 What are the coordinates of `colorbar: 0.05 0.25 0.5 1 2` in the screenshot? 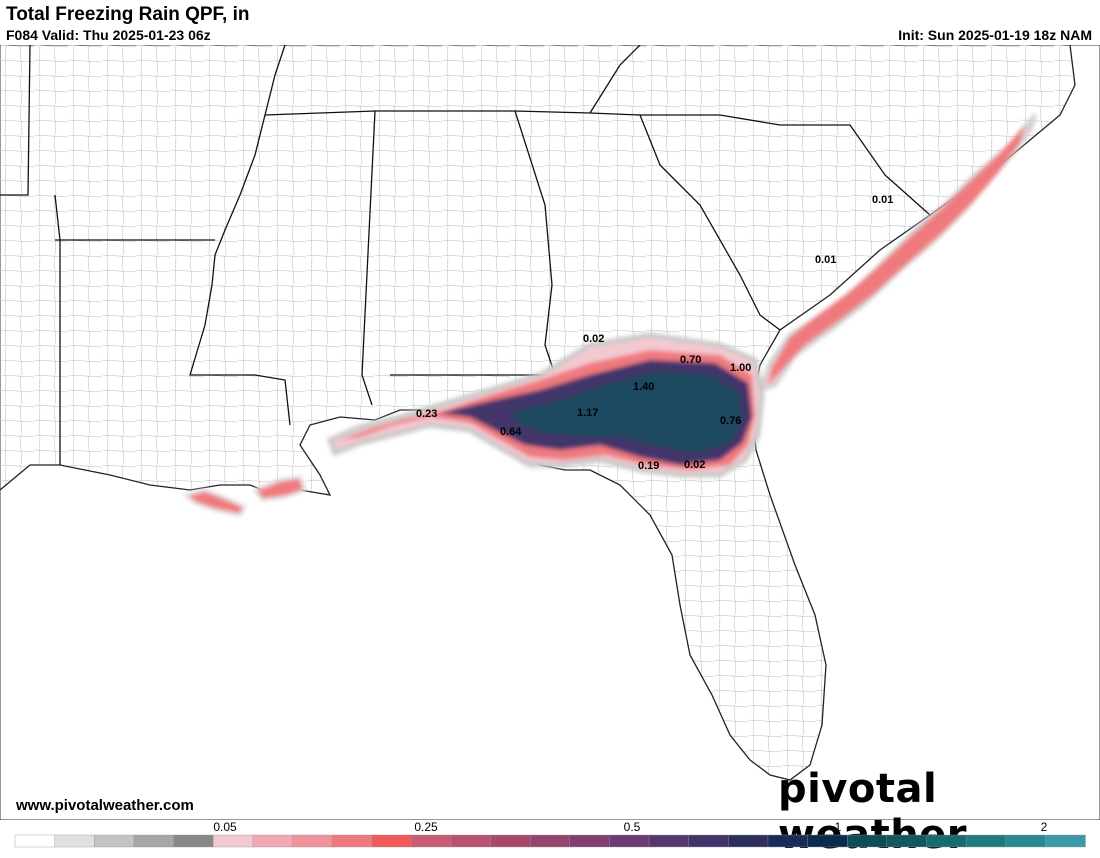 It's located at (550, 834).